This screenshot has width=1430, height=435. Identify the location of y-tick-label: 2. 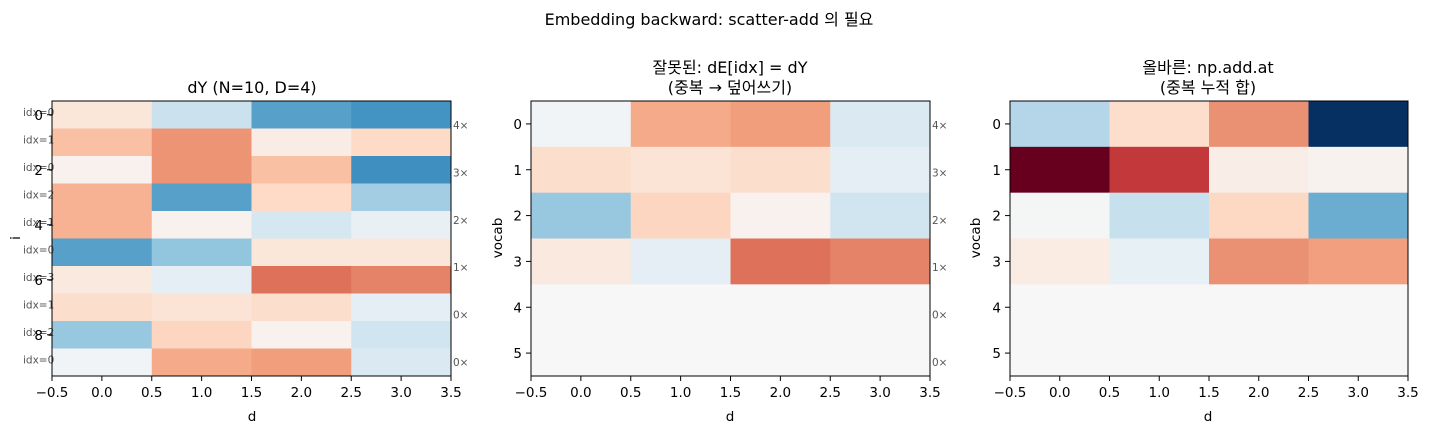
(517, 217).